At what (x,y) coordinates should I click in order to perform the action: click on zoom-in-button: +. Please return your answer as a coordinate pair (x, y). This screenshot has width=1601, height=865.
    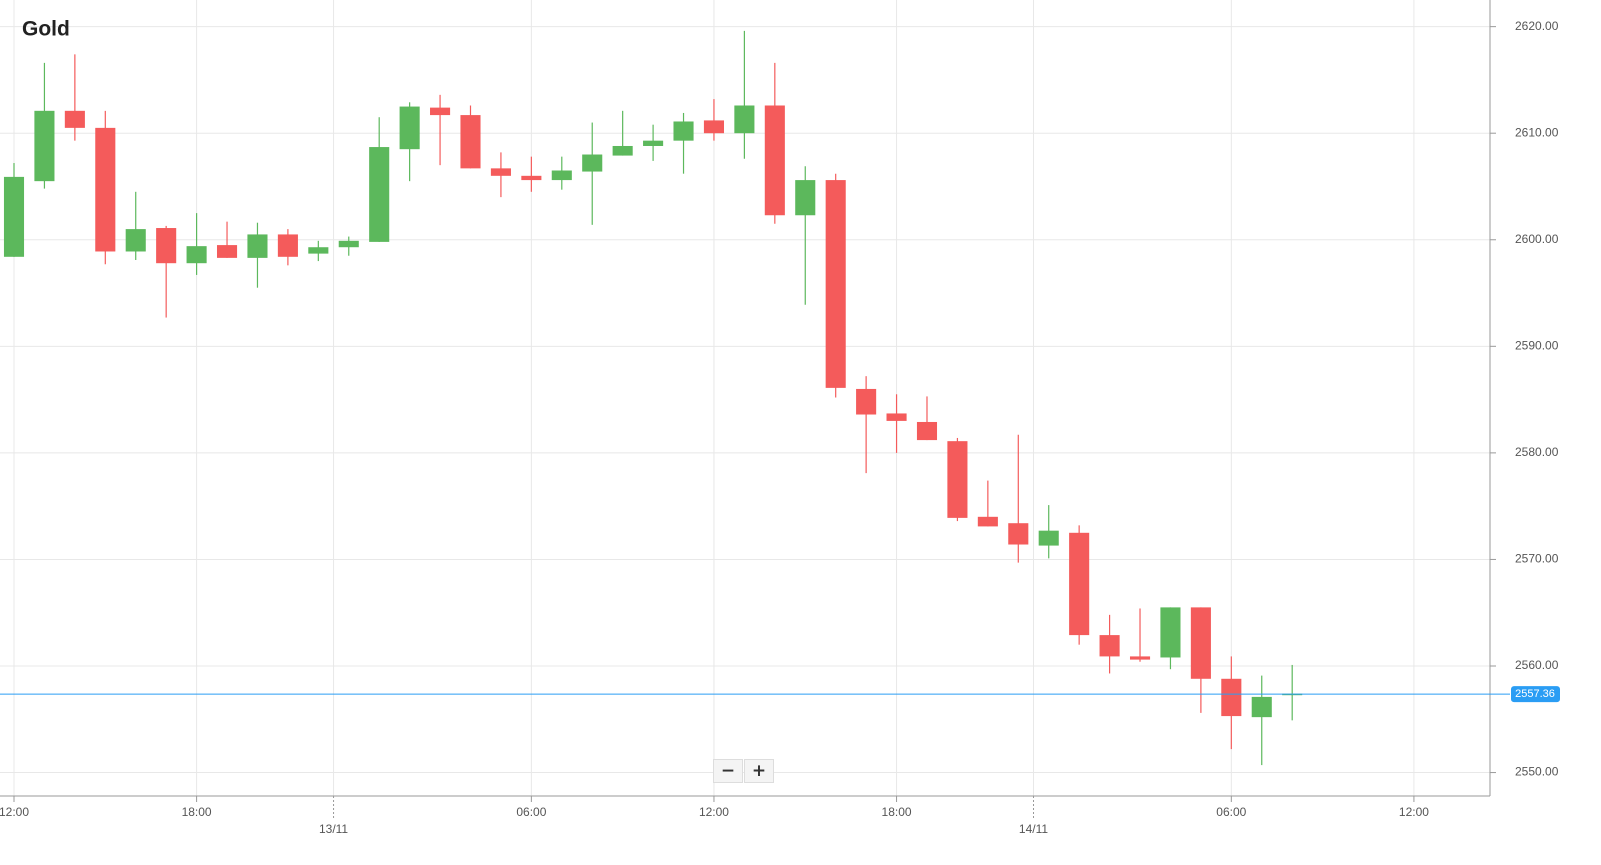
    Looking at the image, I should click on (759, 771).